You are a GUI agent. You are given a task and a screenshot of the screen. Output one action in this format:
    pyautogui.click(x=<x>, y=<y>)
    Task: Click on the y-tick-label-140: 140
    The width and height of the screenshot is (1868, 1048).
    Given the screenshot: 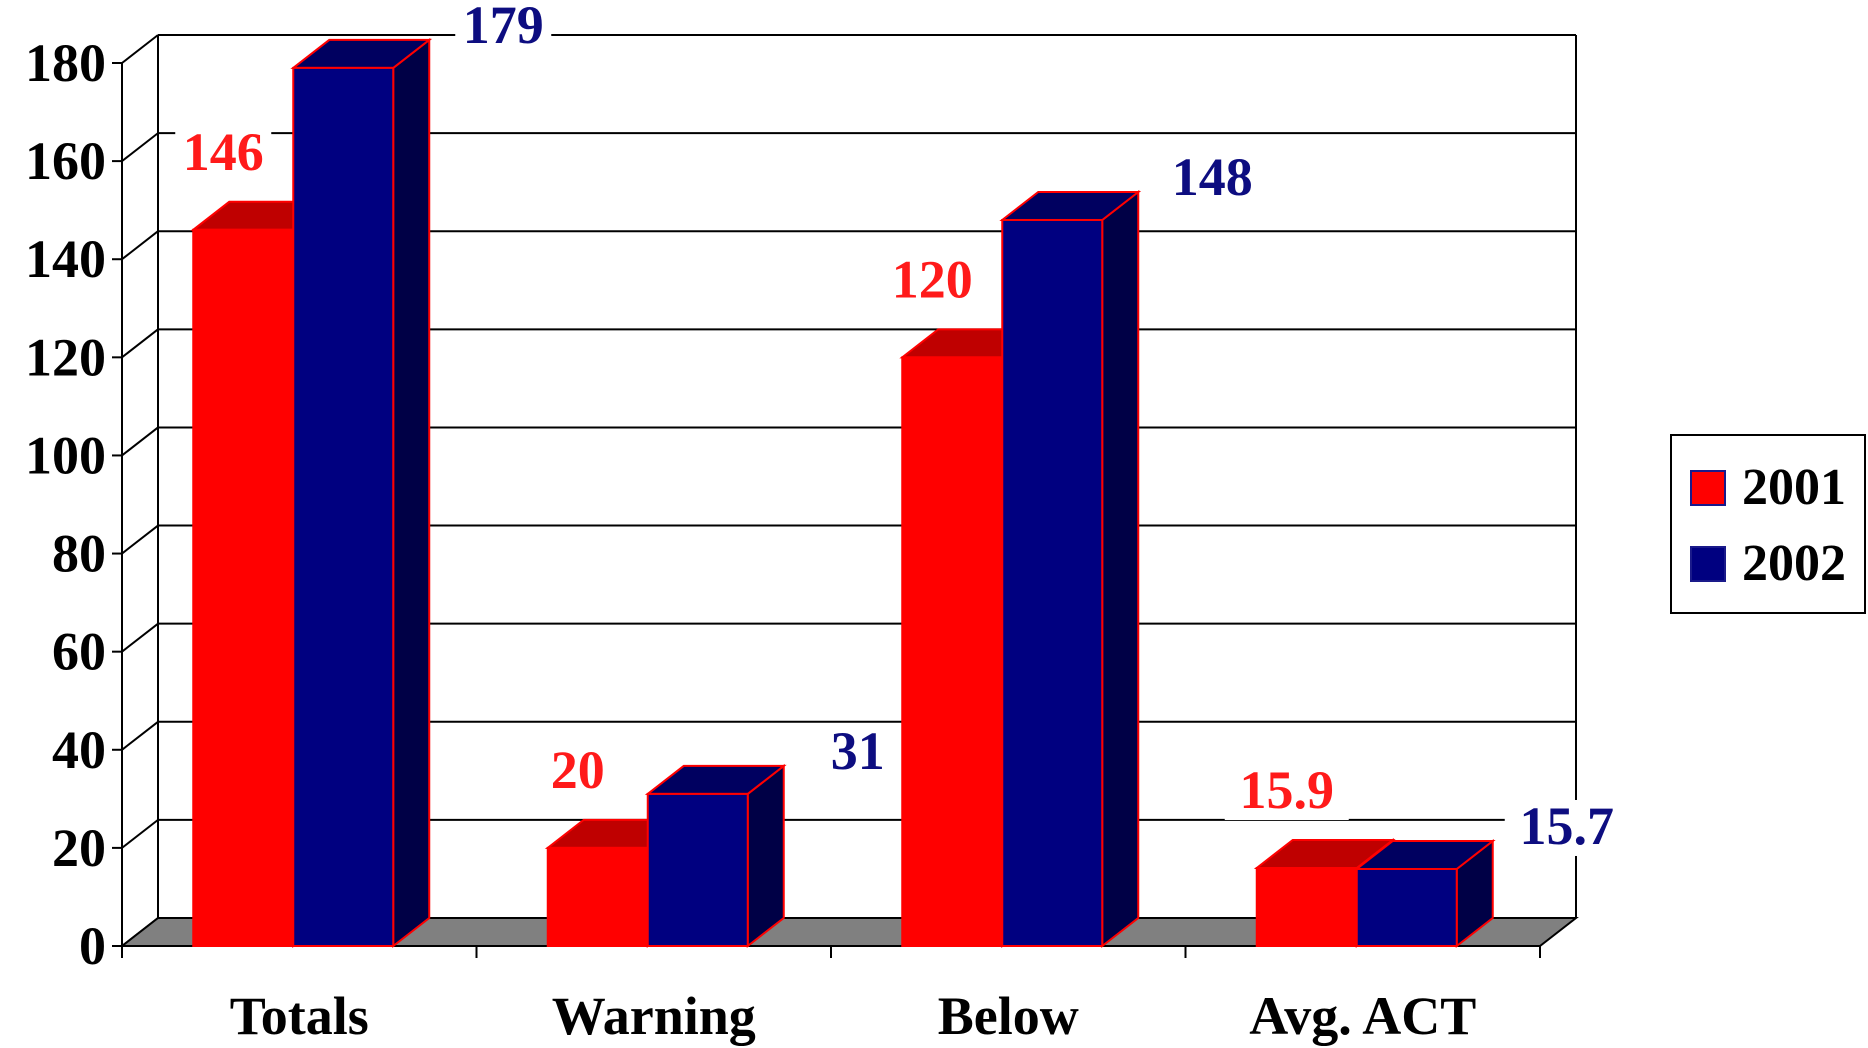 What is the action you would take?
    pyautogui.click(x=65, y=259)
    